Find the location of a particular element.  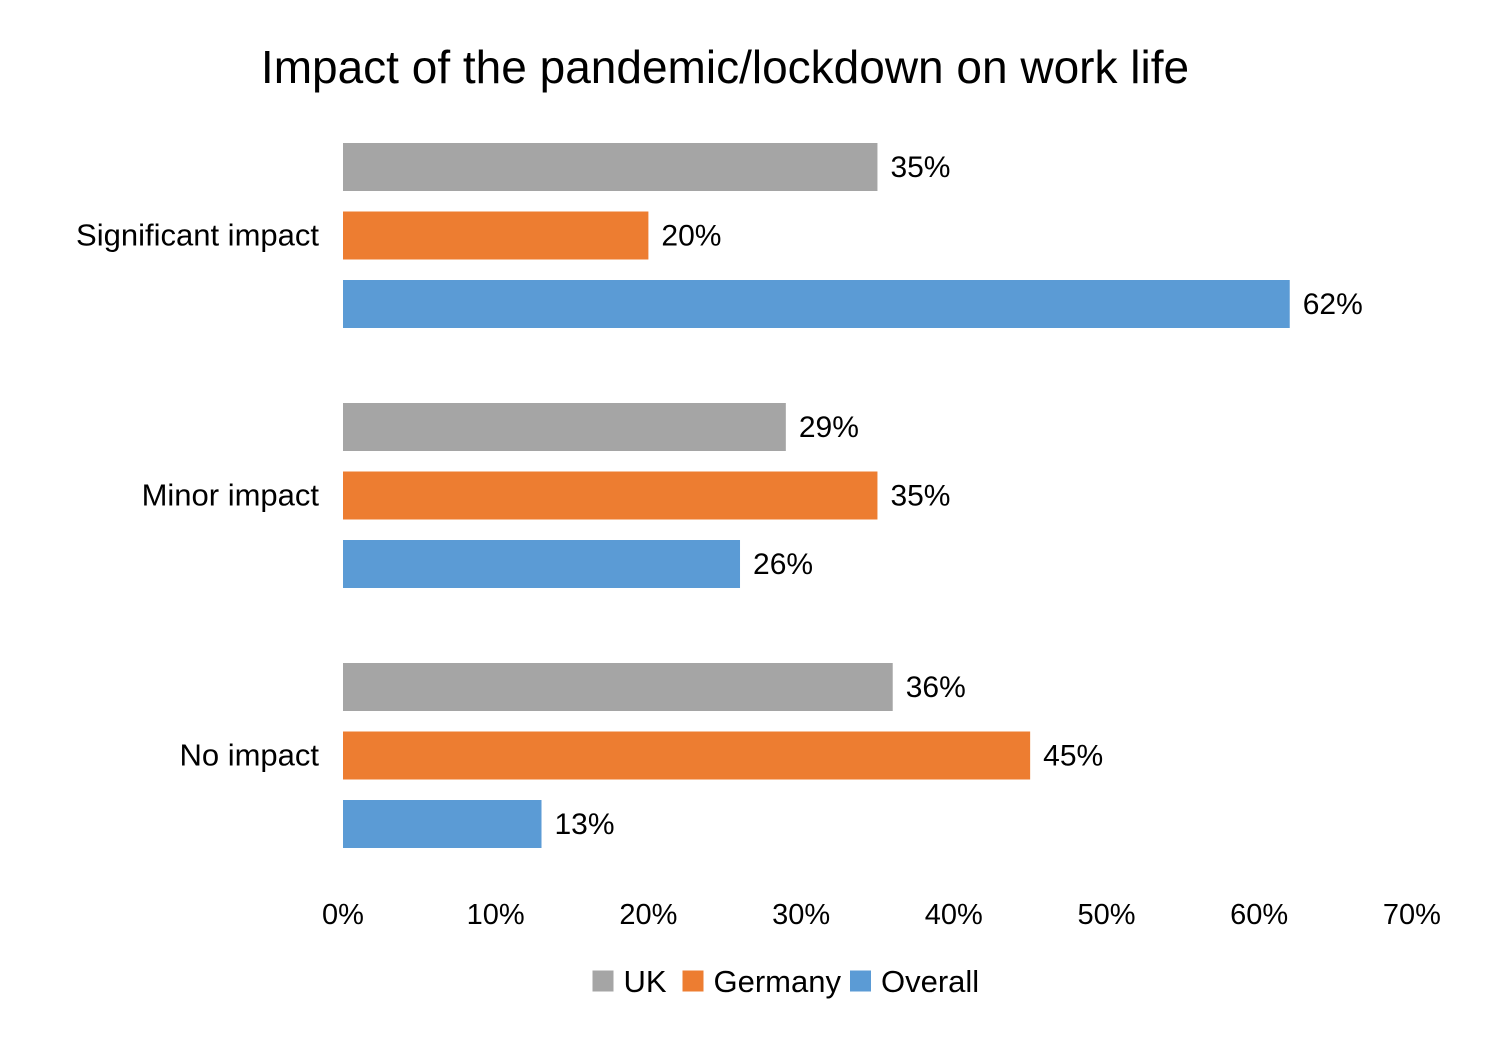

legend-swatch-uk is located at coordinates (603, 981).